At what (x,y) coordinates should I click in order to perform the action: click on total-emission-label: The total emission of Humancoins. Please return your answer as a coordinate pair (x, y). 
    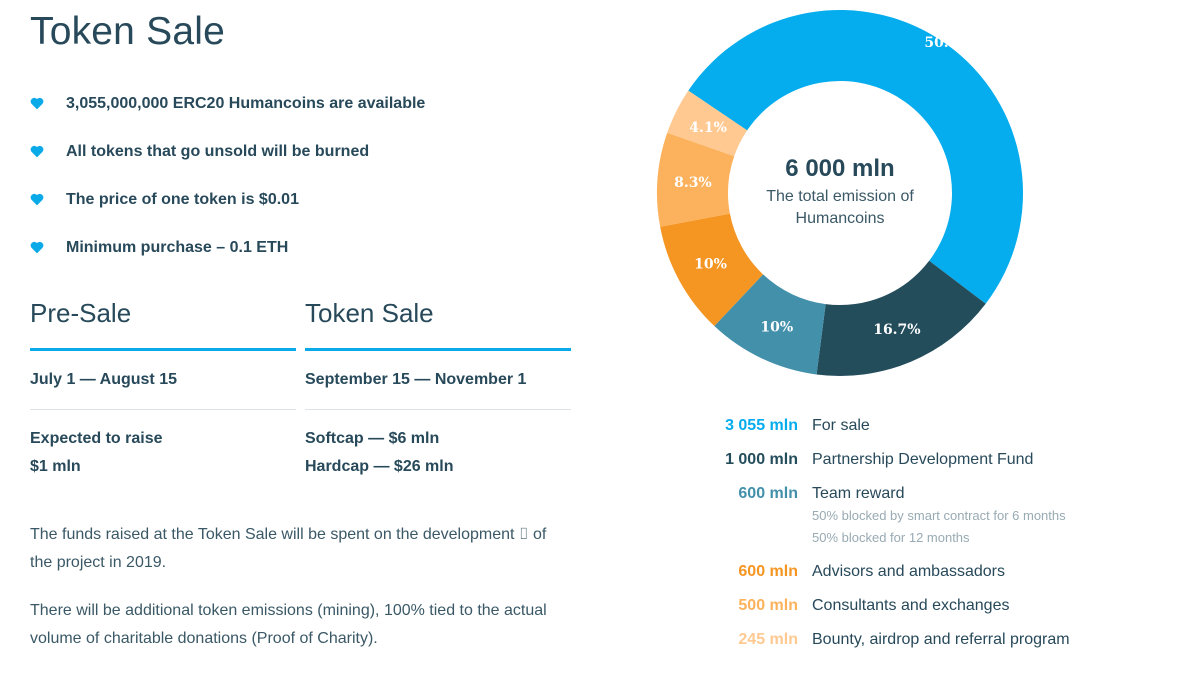
    Looking at the image, I should click on (840, 207).